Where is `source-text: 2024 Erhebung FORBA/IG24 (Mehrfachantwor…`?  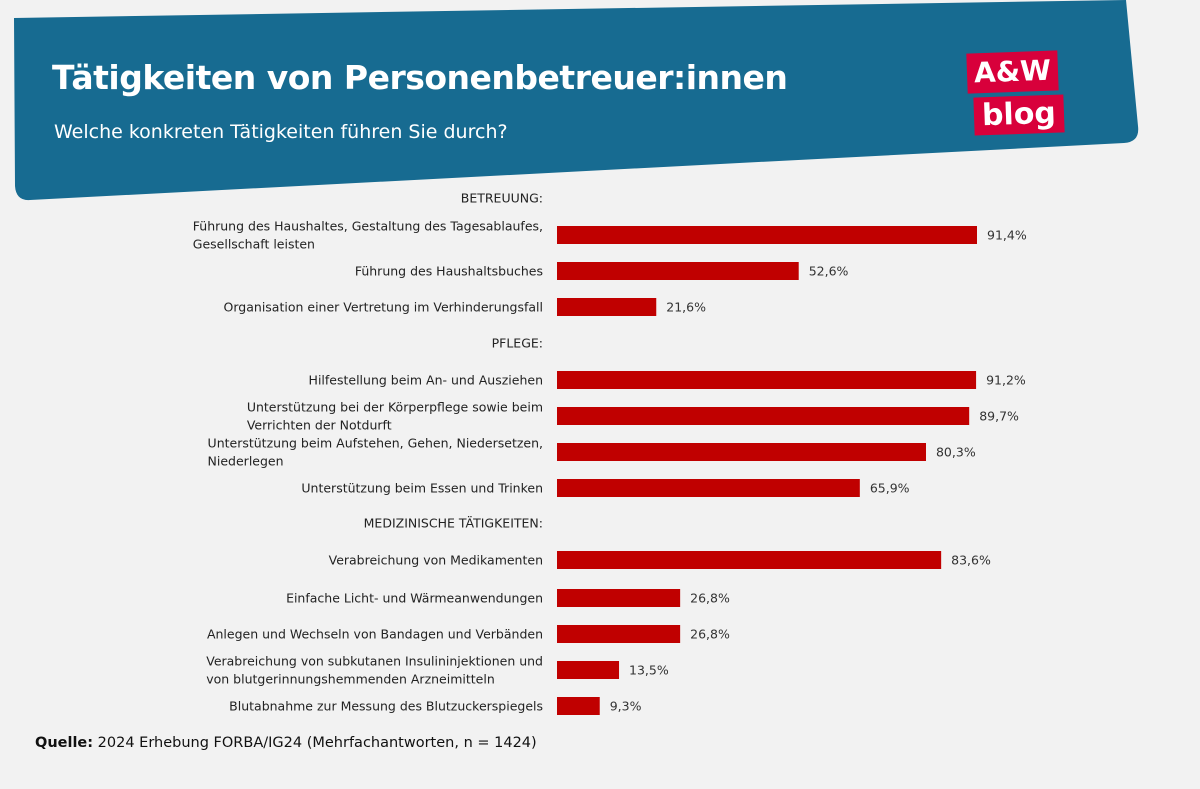 source-text: 2024 Erhebung FORBA/IG24 (Mehrfachantwor… is located at coordinates (317, 743).